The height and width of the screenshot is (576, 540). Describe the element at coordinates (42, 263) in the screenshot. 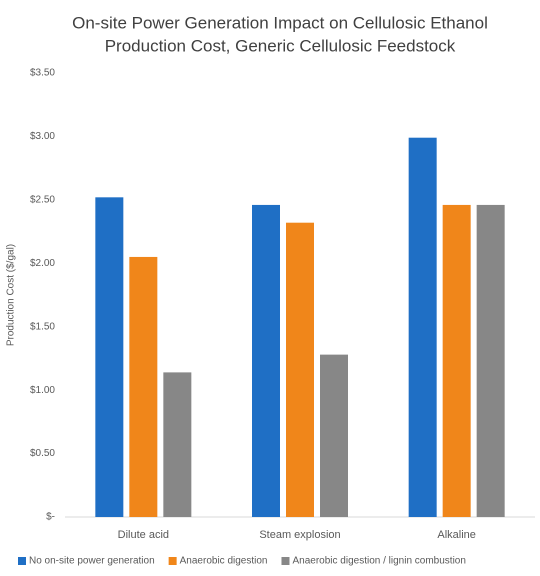

I see `y-tick-label: $2.00` at that location.